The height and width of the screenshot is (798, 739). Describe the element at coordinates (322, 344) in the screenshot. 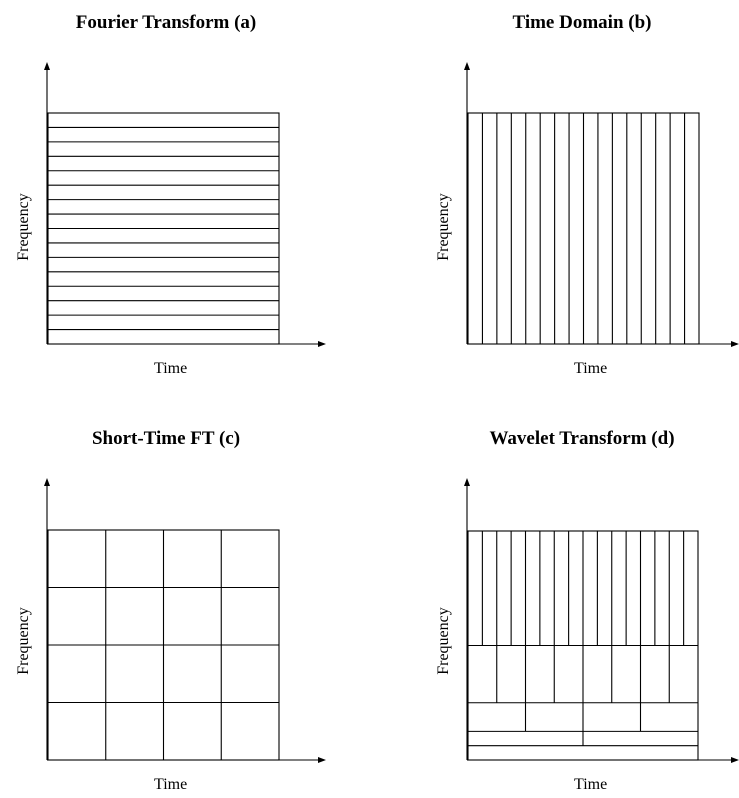

I see `x-axis-arrow-a` at that location.